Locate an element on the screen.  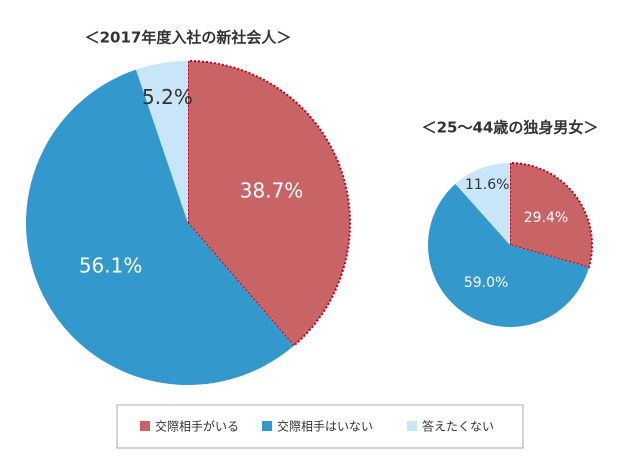
slice-label: 59.0% is located at coordinates (486, 283).